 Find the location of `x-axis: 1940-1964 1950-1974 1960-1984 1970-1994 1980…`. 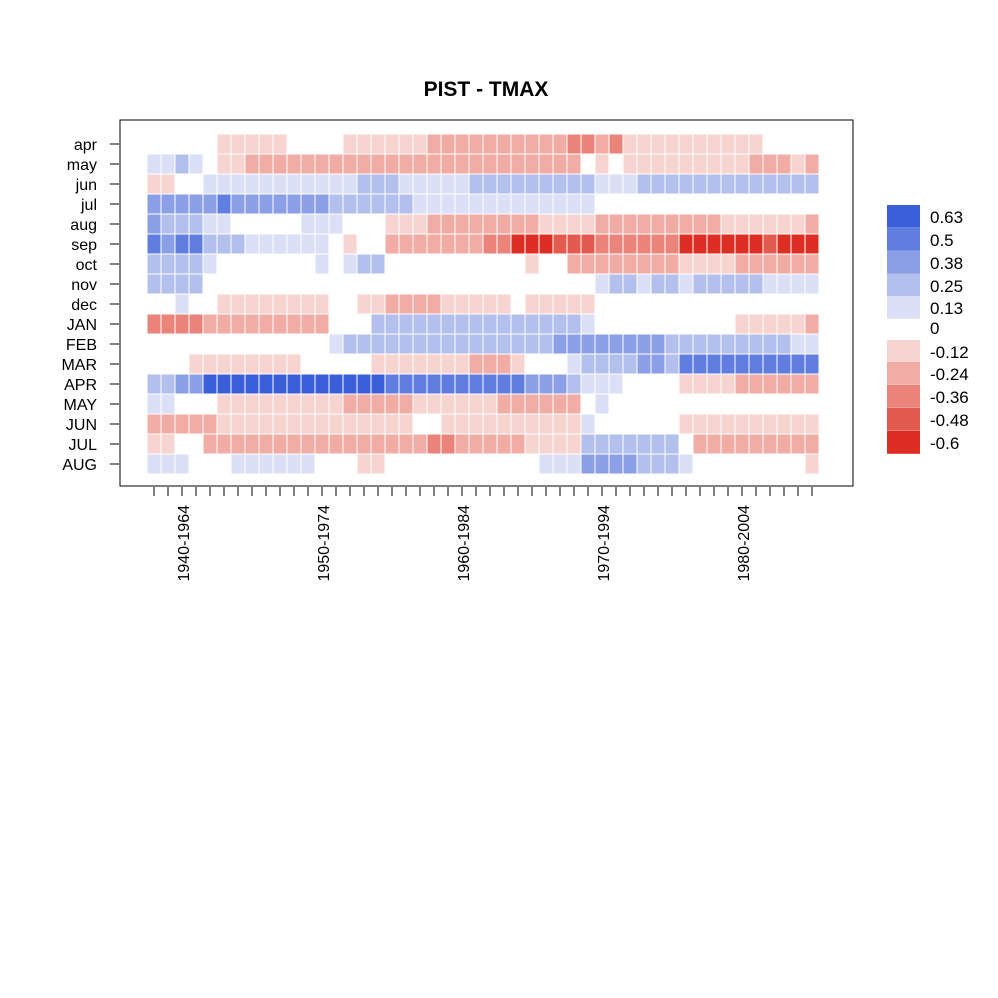

x-axis: 1940-1964 1950-1974 1960-1984 1970-1994 1980… is located at coordinates (483, 534).